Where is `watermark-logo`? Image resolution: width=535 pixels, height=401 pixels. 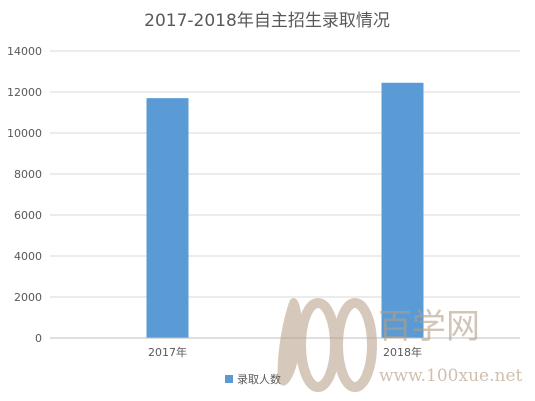 watermark-logo is located at coordinates (327, 345).